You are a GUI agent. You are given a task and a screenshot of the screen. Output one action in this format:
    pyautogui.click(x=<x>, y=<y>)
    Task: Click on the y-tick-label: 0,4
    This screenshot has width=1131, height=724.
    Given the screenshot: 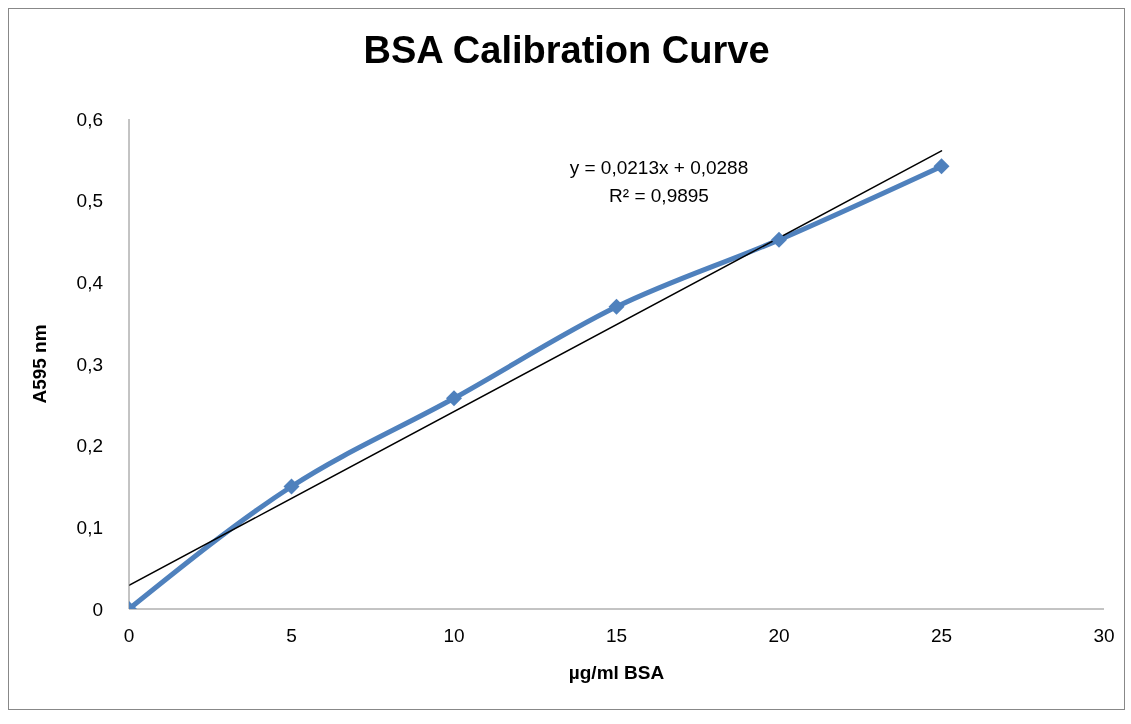 What is the action you would take?
    pyautogui.click(x=90, y=283)
    